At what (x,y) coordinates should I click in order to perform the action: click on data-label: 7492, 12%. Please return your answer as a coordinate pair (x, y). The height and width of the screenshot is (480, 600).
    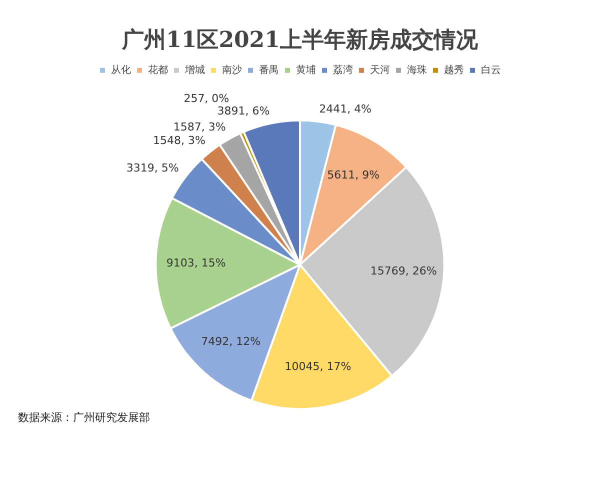
    Looking at the image, I should click on (231, 341).